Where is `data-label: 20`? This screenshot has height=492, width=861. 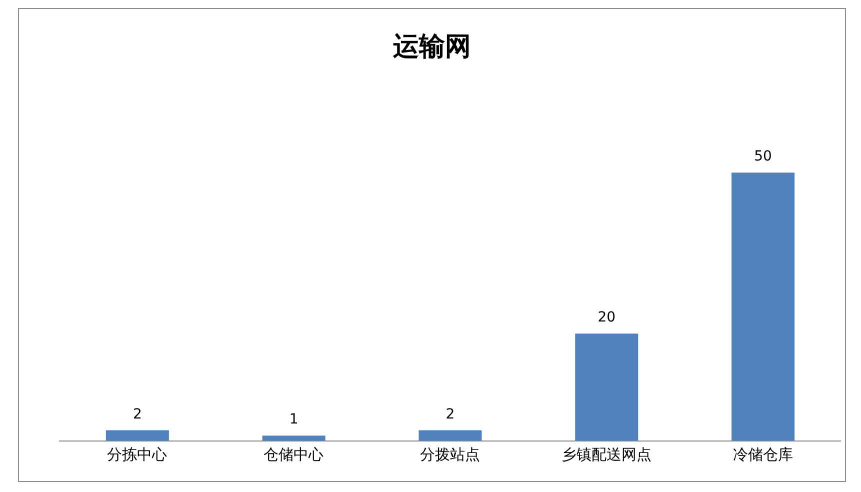 data-label: 20 is located at coordinates (607, 318).